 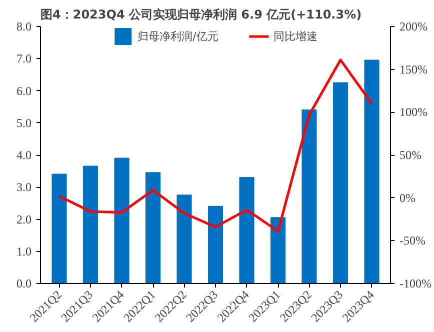 What do you see at coordinates (411, 155) in the screenshot?
I see `y2-tick-label: 50%` at bounding box center [411, 155].